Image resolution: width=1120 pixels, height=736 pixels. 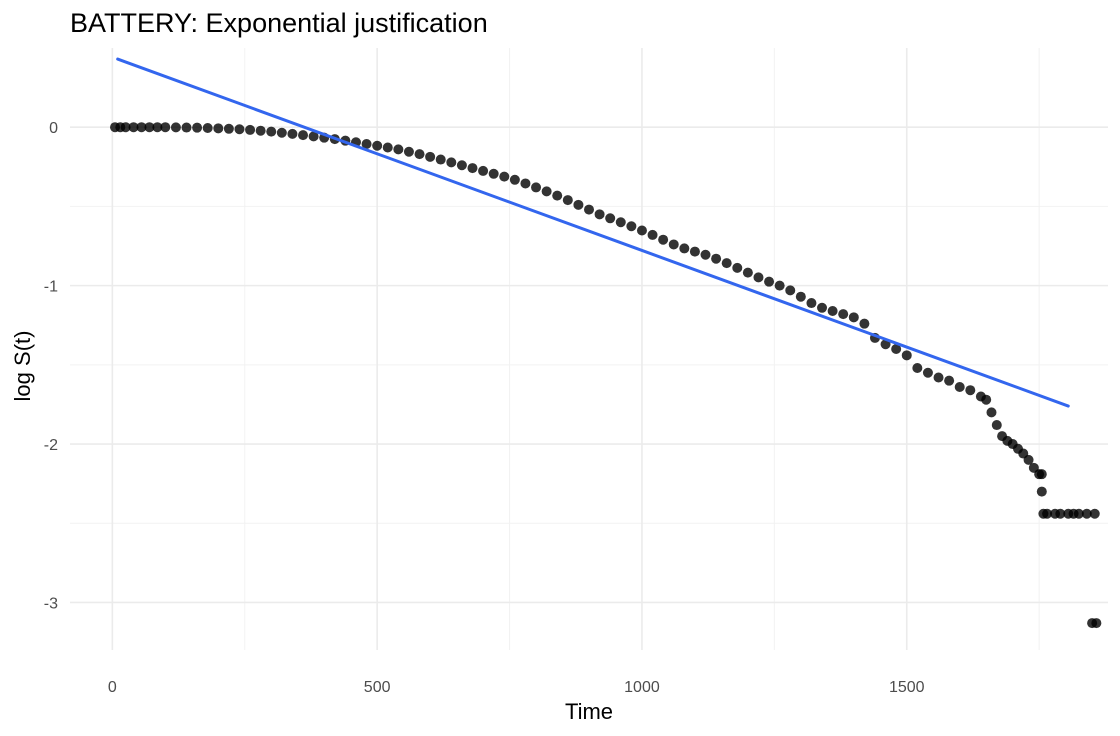 What do you see at coordinates (589, 711) in the screenshot?
I see `x-axis-title: Time` at bounding box center [589, 711].